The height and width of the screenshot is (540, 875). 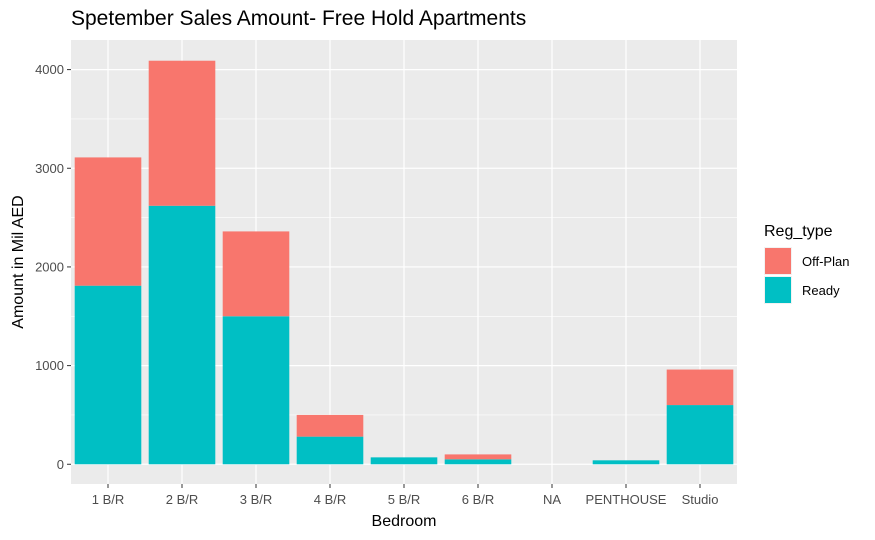 I want to click on x-tick-label: 1 B/R, so click(x=108, y=499).